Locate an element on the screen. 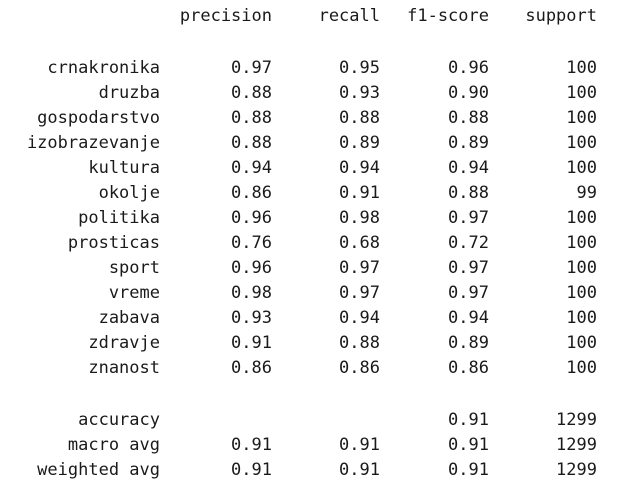 Image resolution: width=638 pixels, height=493 pixels. row-label: okolje is located at coordinates (129, 193).